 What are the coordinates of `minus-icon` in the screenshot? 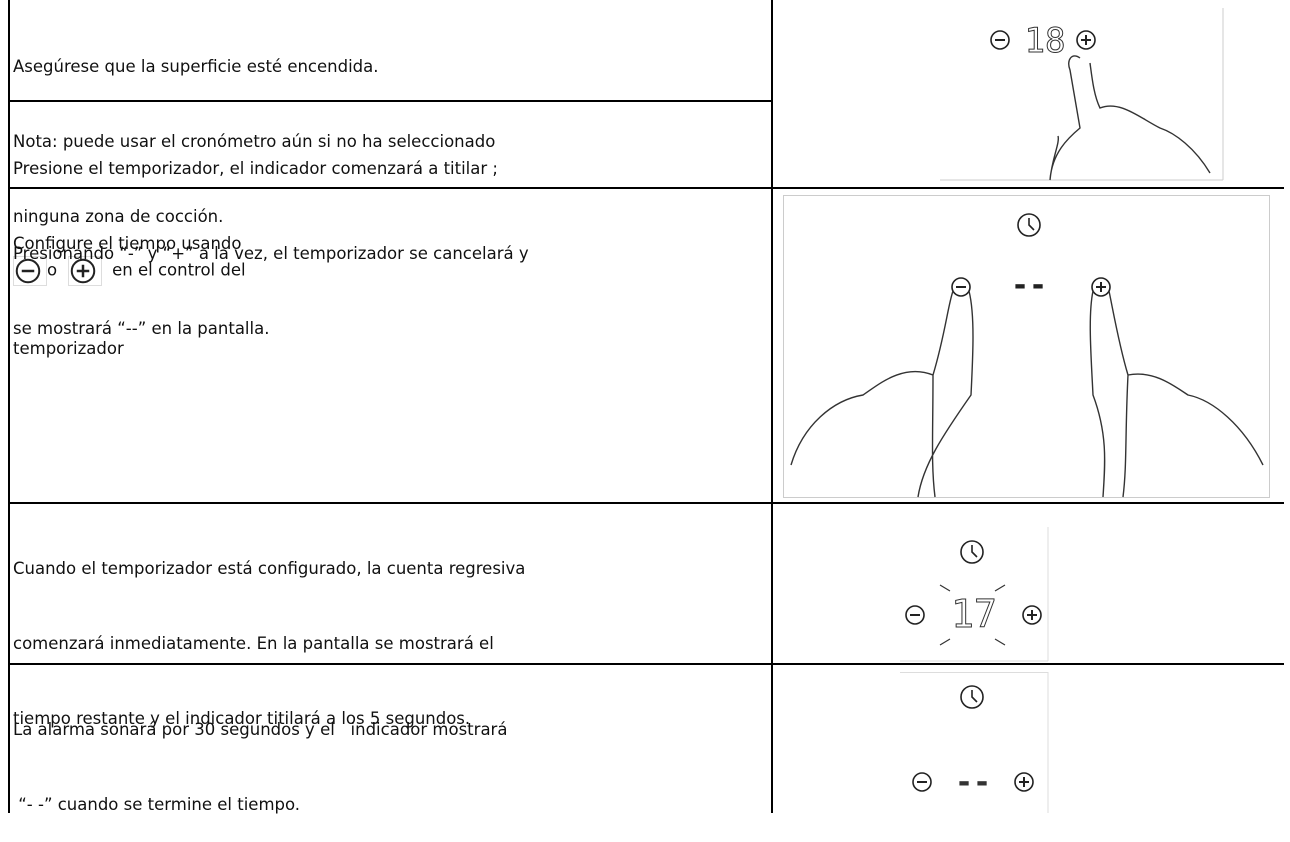 It's located at (30, 271).